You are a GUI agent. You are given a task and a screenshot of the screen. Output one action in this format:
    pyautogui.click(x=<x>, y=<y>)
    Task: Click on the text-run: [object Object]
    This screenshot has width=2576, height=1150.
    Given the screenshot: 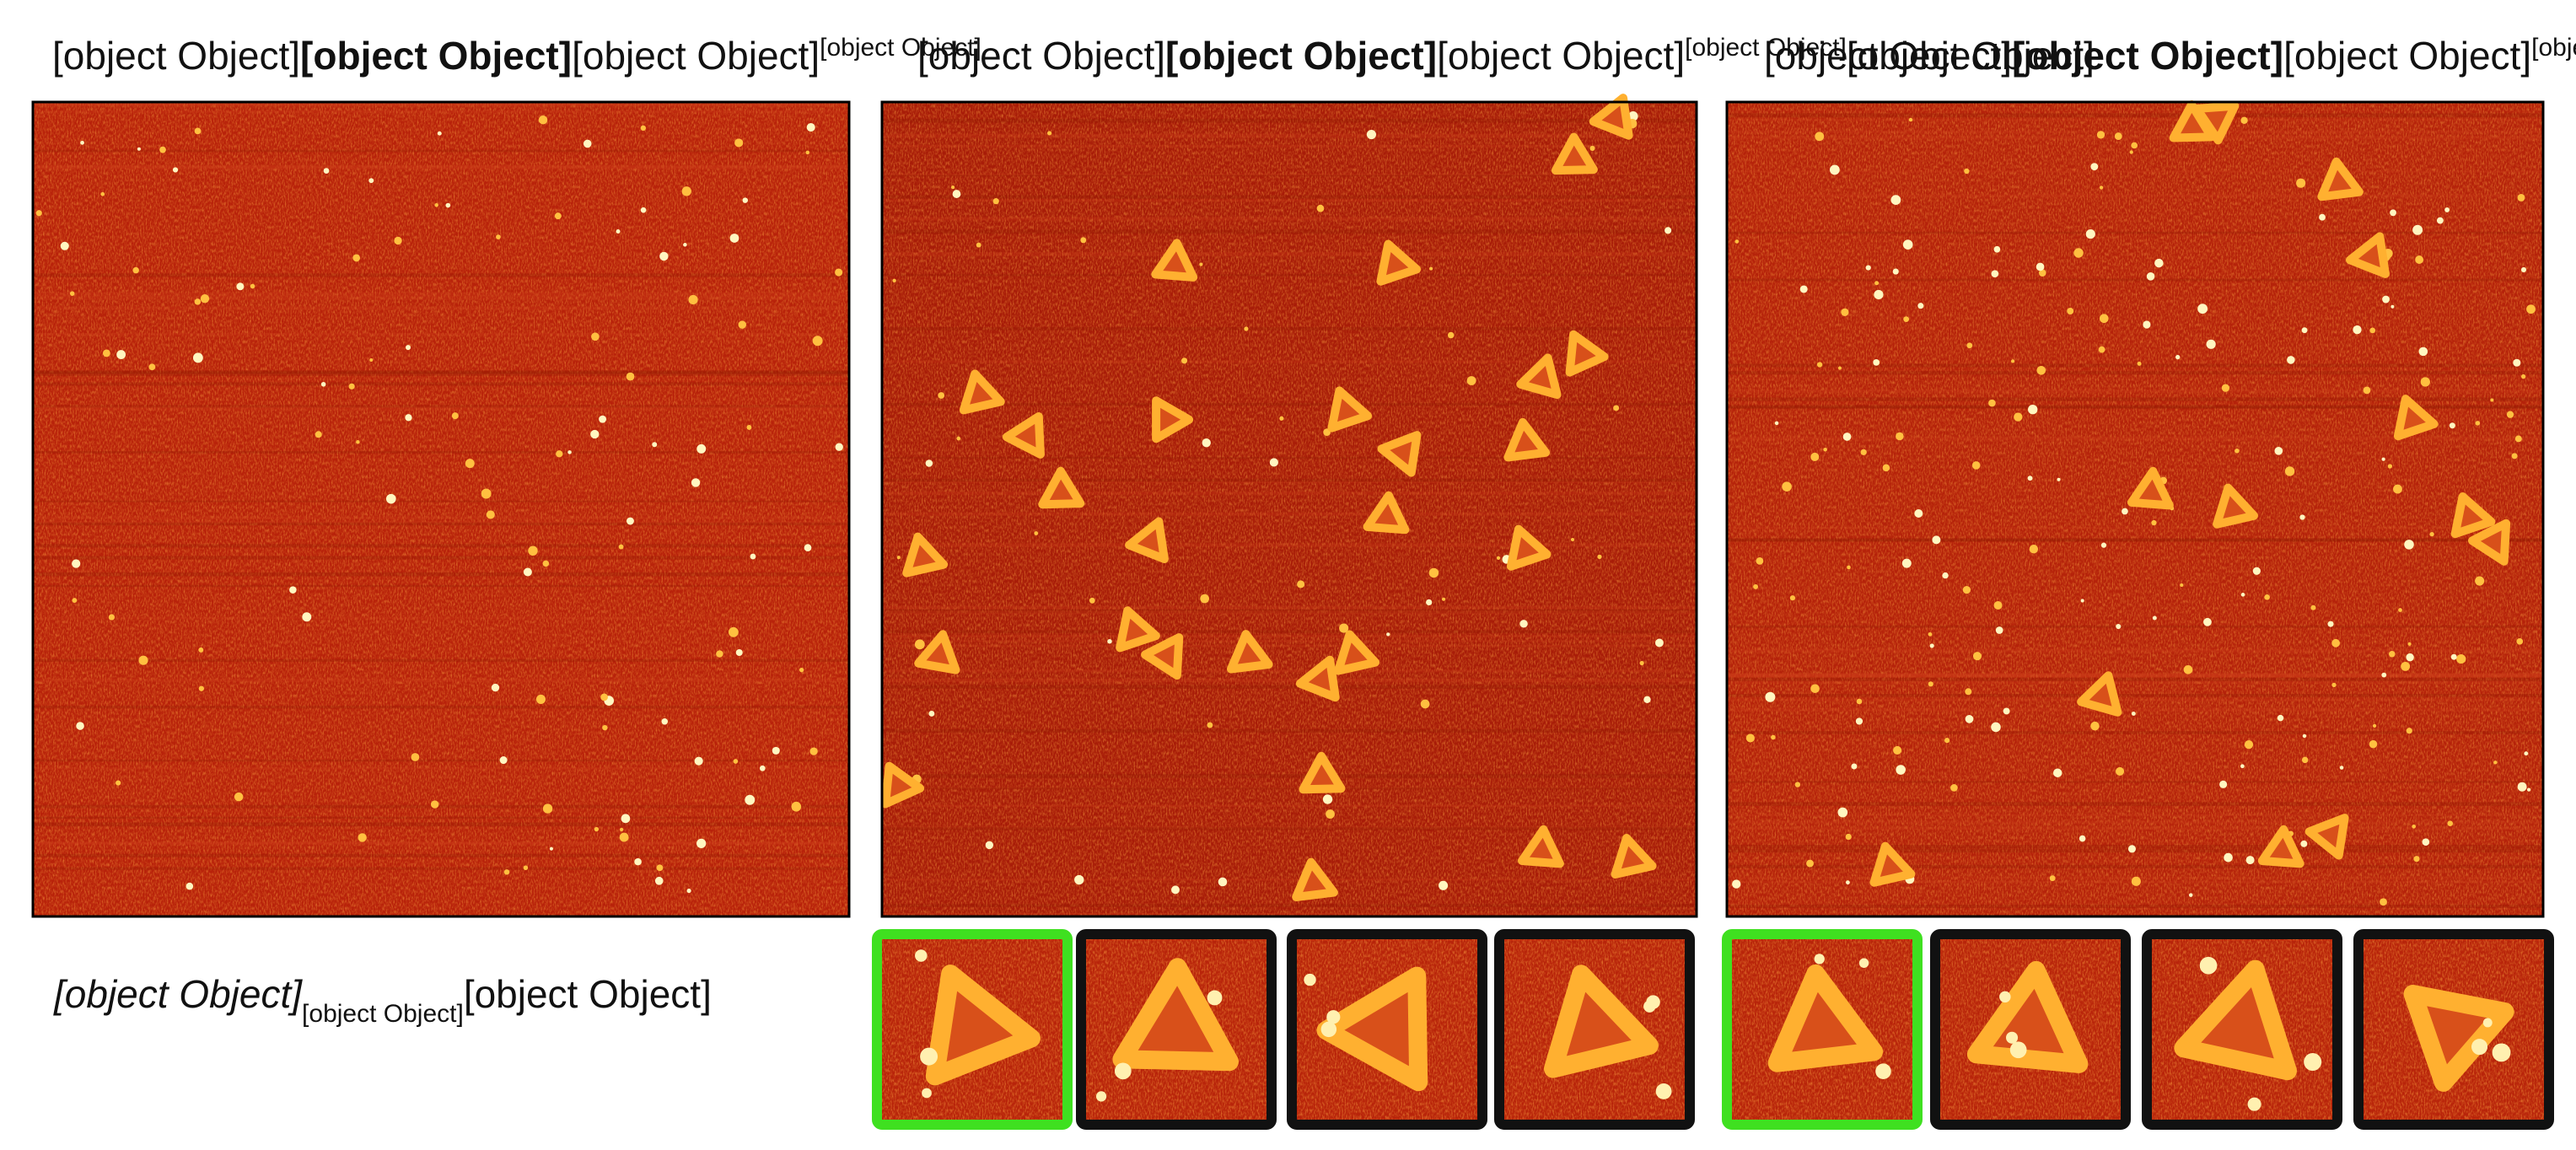 What is the action you would take?
    pyautogui.click(x=178, y=994)
    